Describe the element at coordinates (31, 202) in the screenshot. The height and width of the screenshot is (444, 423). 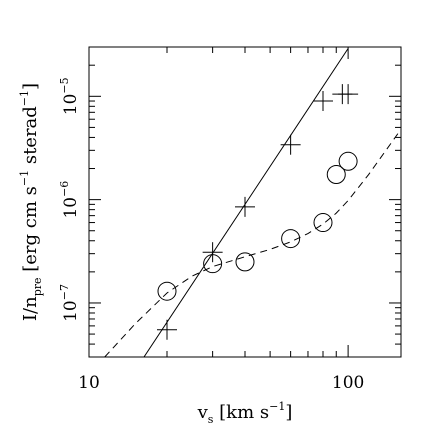
I see `y-axis-label: I/npre [erg cm s−1 sterad−1]` at that location.